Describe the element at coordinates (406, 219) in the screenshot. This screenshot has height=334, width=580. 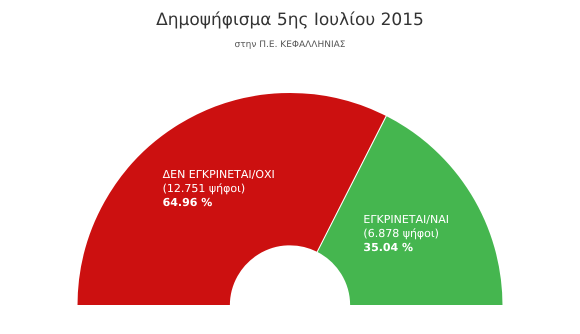
I see `slice-label: ΕΓΚΡΙΝΕΤΑΙ/ΝΑΙ` at that location.